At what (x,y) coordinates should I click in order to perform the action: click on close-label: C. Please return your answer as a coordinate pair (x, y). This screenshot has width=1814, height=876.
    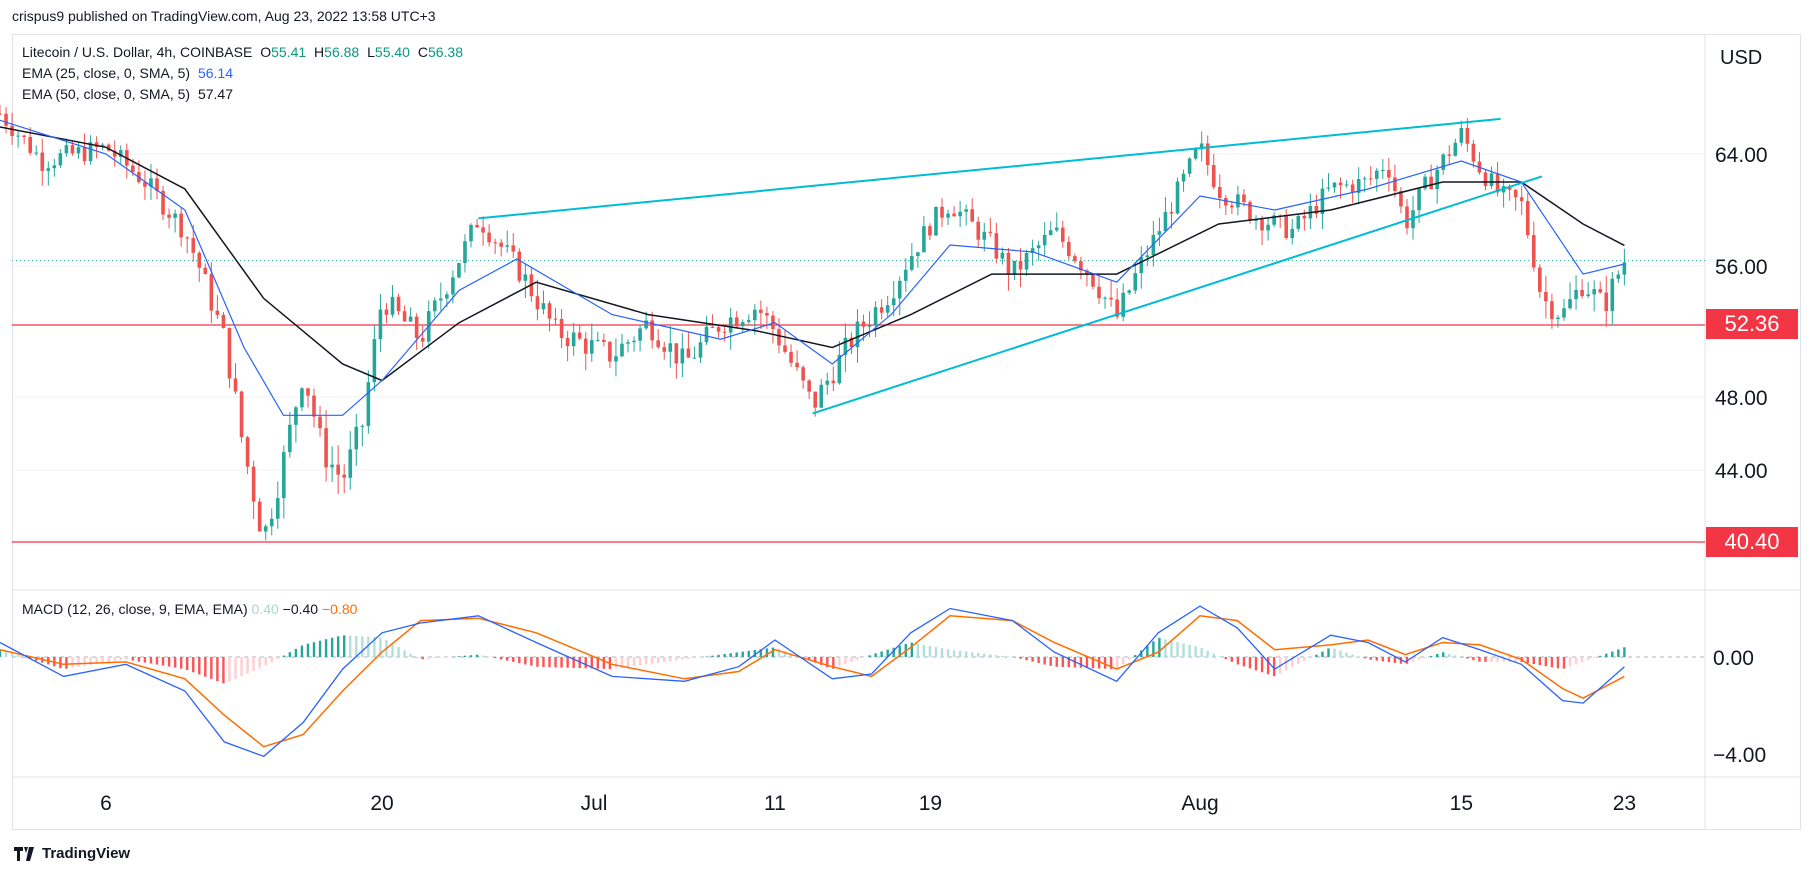
    Looking at the image, I should click on (422, 52).